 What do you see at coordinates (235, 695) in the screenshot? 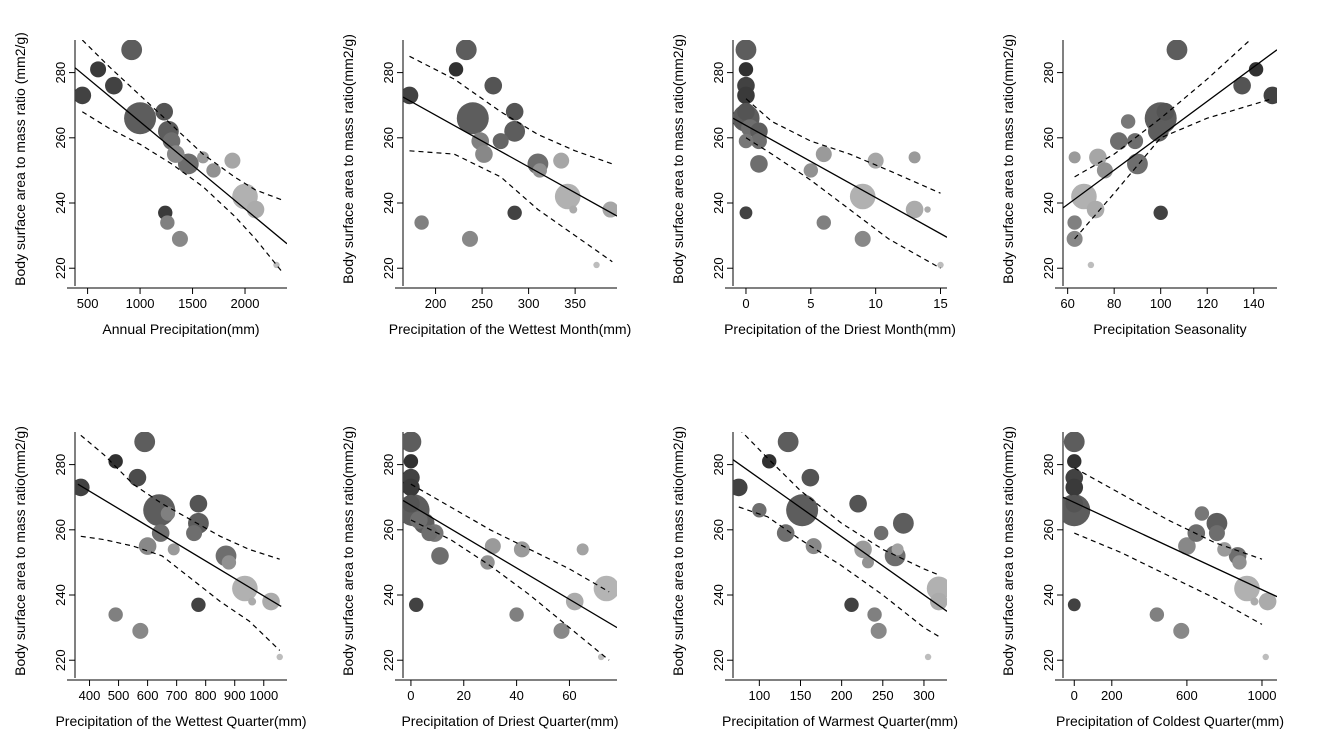
I see `x-tick-label: 900` at bounding box center [235, 695].